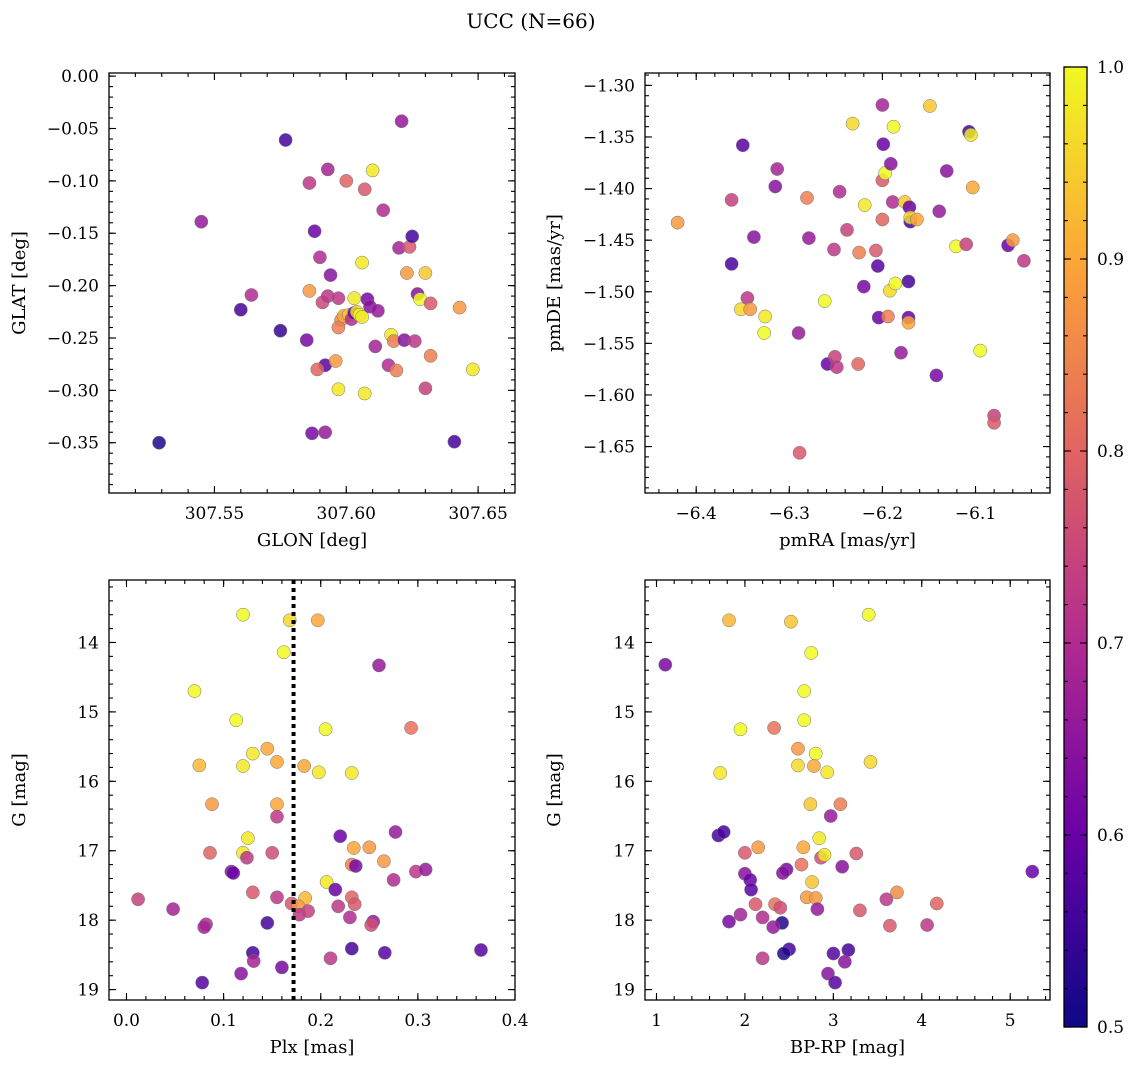 The width and height of the screenshot is (1136, 1071). I want to click on x-tick-label: 5, so click(1010, 1021).